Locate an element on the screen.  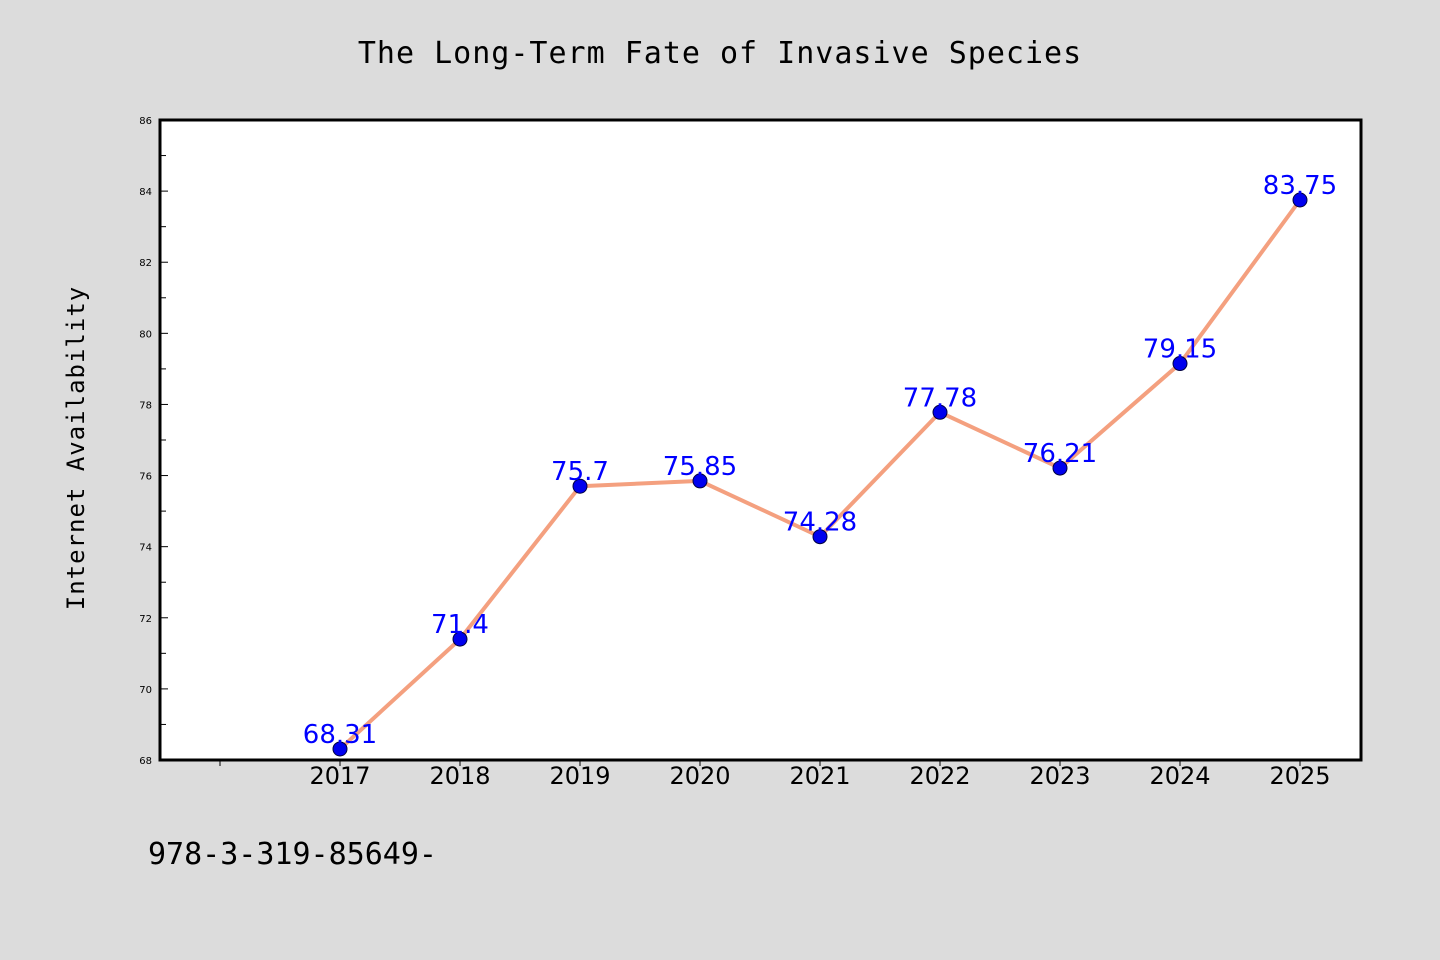
data-label: 68.31 is located at coordinates (340, 735).